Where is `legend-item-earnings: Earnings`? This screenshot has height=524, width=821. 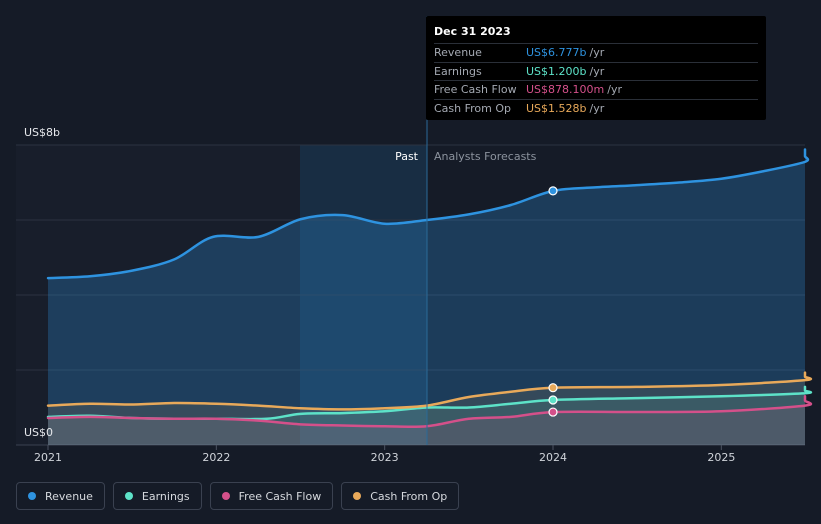
legend-item-earnings: Earnings is located at coordinates (157, 496).